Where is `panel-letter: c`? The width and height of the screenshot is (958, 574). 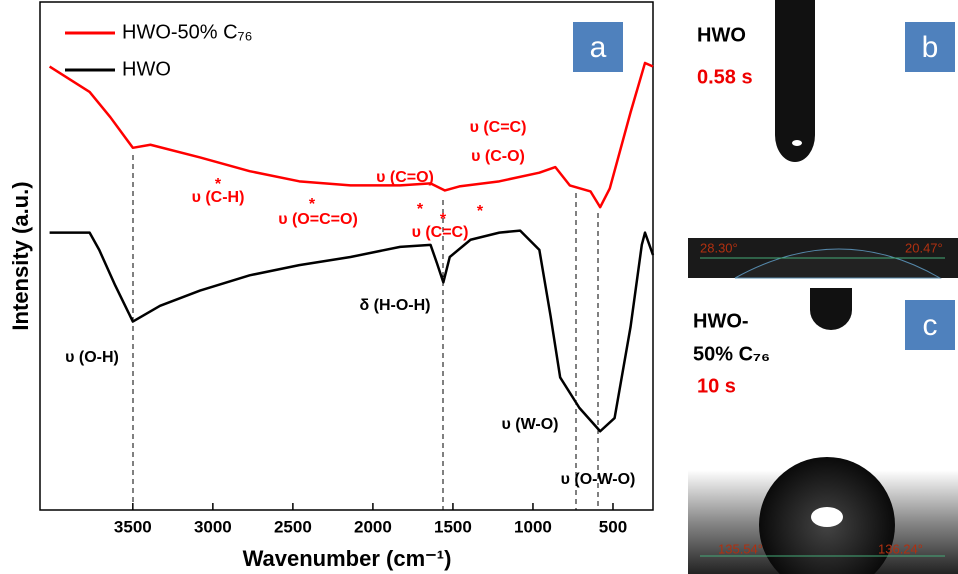 panel-letter: c is located at coordinates (930, 325).